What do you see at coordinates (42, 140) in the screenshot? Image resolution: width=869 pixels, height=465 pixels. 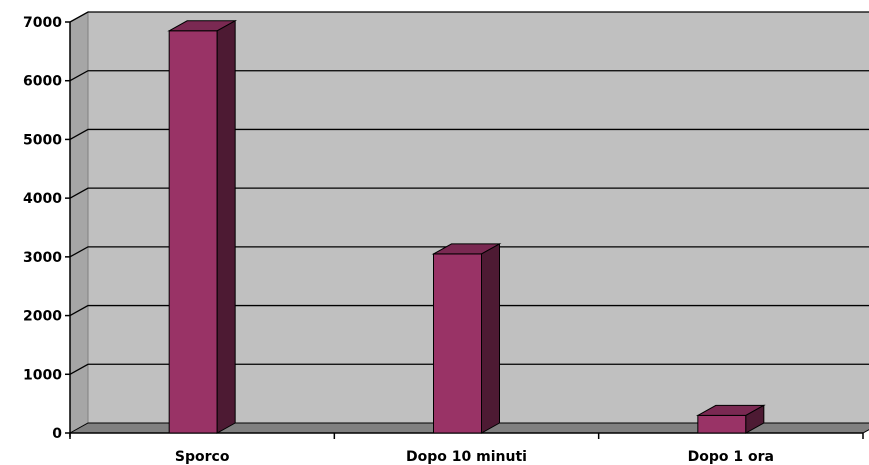 I see `y-tick-label: 5000` at bounding box center [42, 140].